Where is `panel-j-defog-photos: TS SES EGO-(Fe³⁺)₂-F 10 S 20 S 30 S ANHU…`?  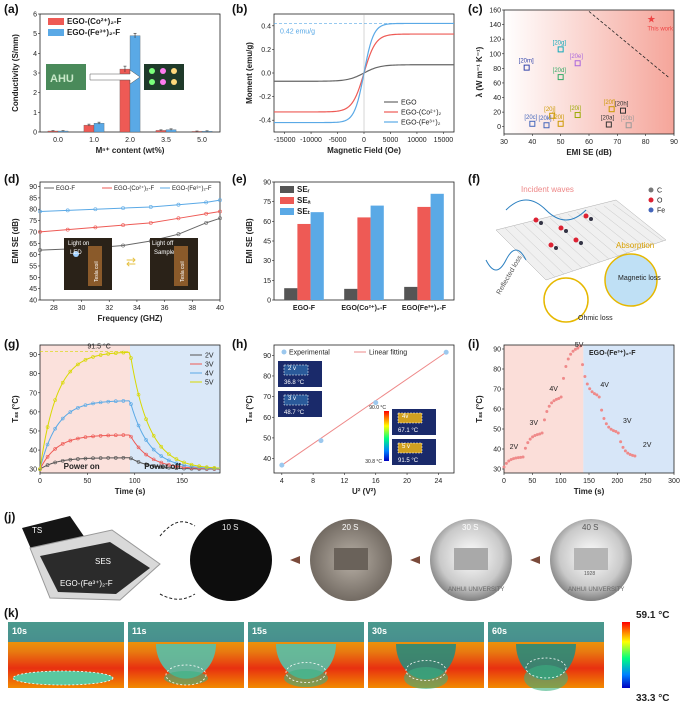
panel-j-defog-photos: TS SES EGO-(Fe³⁺)₂-F 10 S 20 S 30 S ANHU… is located at coordinates (341, 556).